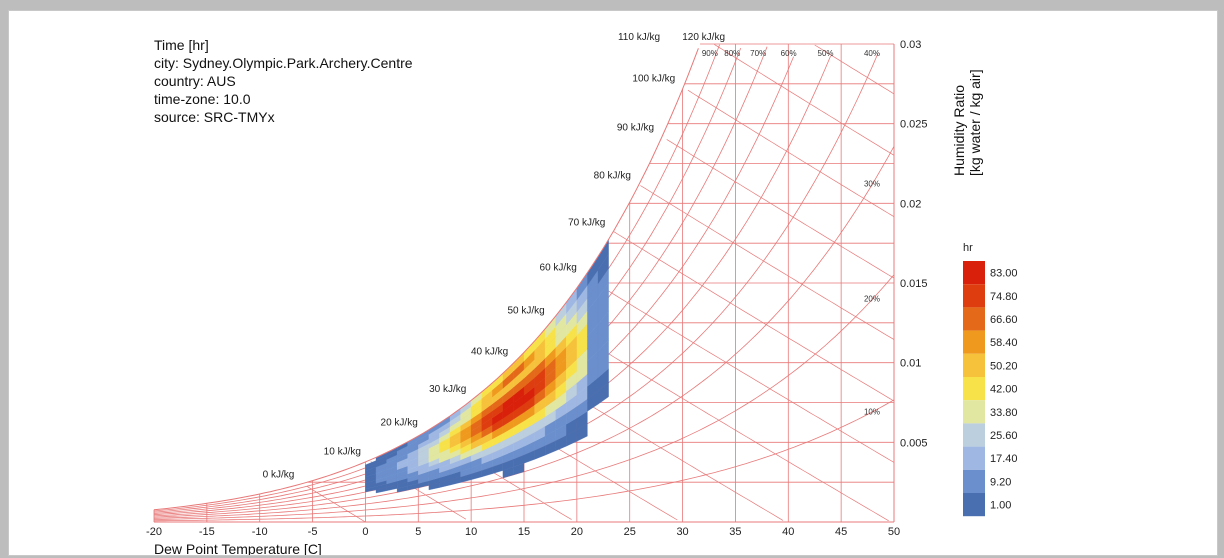  Describe the element at coordinates (841, 532) in the screenshot. I see `x-tick-label: 45` at that location.